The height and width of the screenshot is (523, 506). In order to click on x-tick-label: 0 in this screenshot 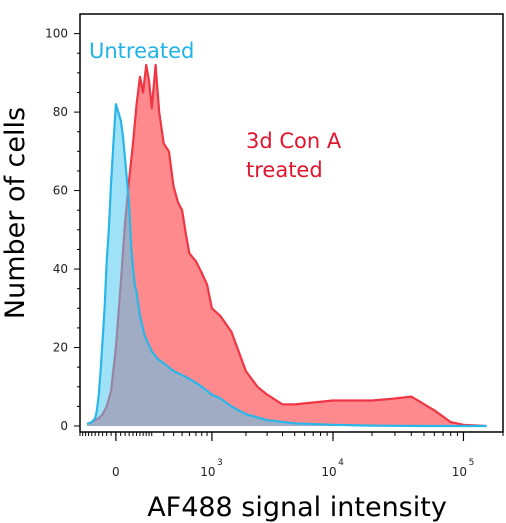, I will do `click(116, 472)`.